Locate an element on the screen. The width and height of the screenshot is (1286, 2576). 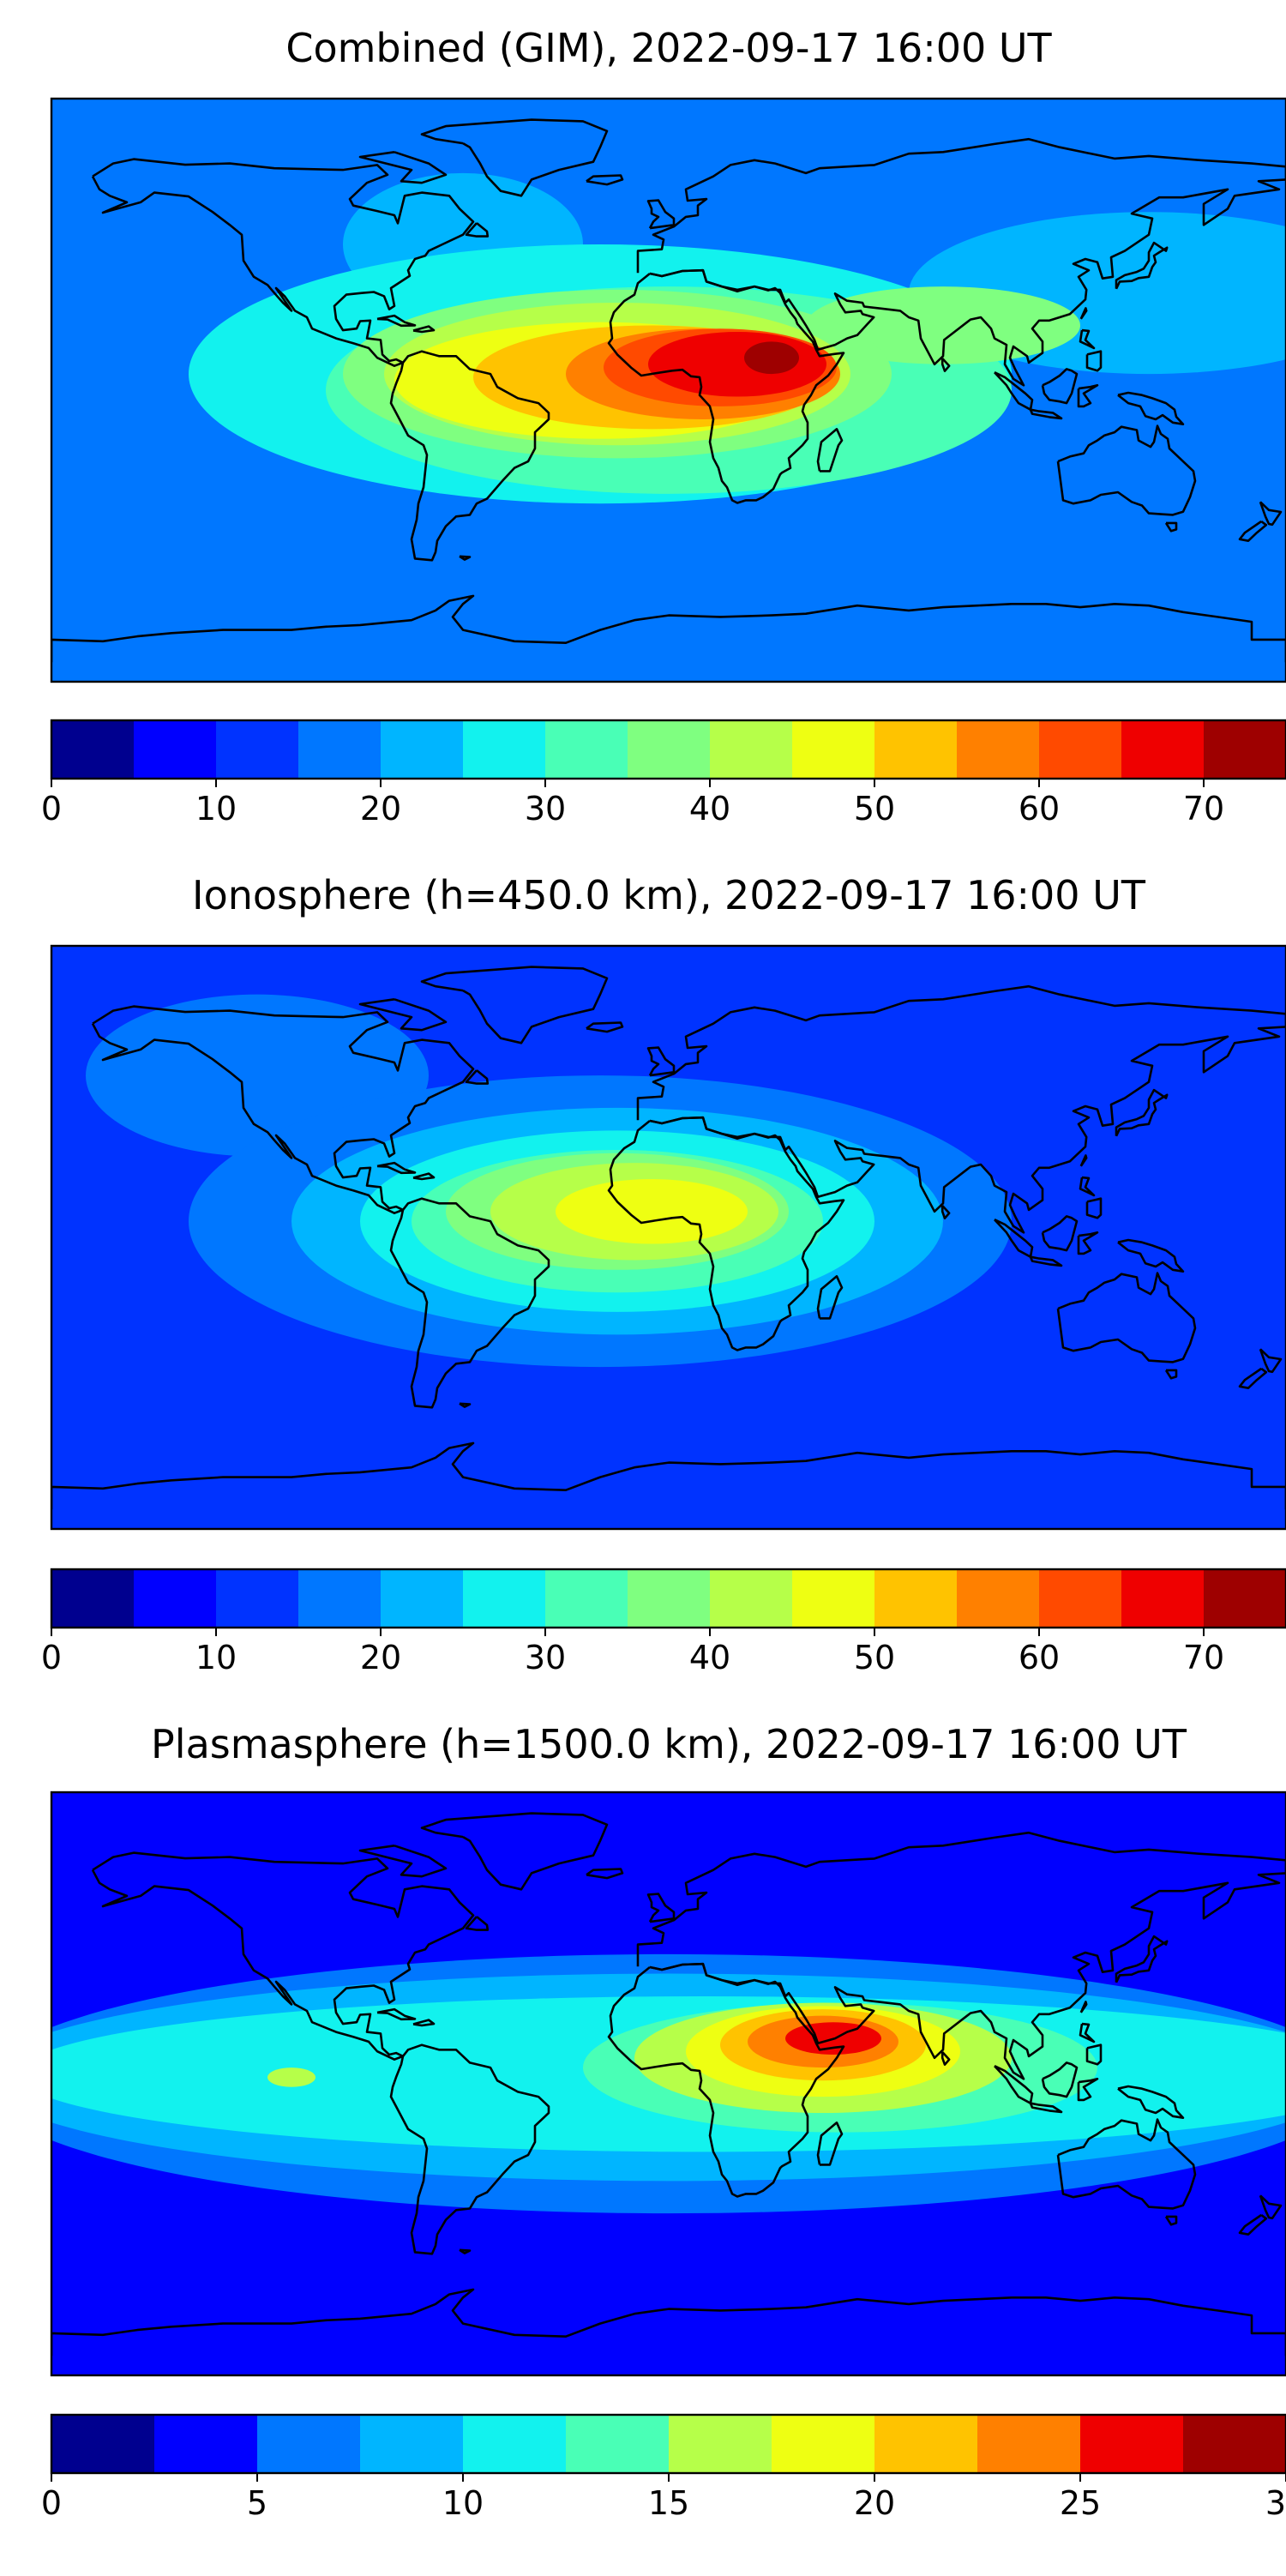
colorbar-tick-label: 25 is located at coordinates (1080, 2503).